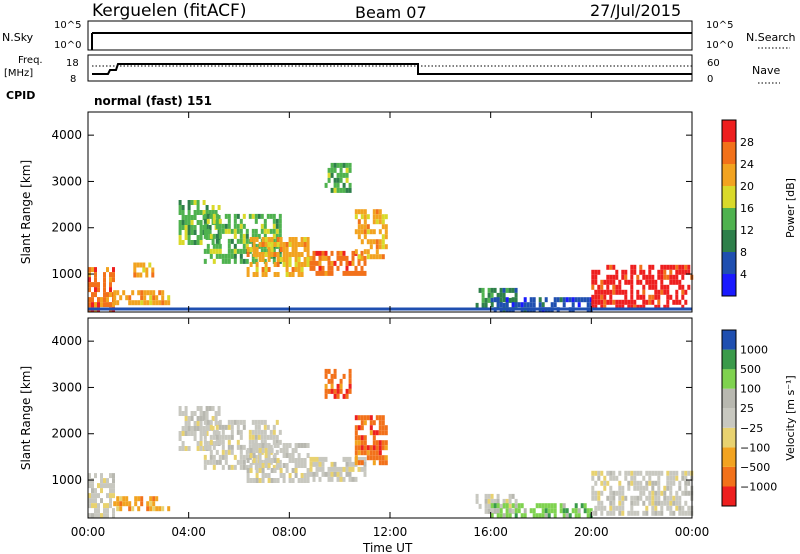  I want to click on power-colorbar-segment, so click(729, 285).